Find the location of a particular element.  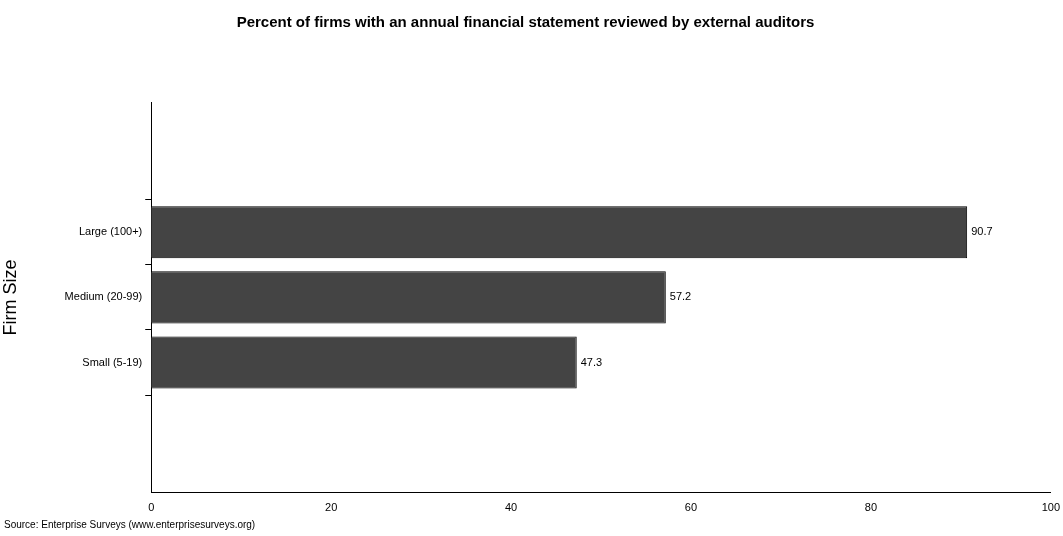

x-tick-label: 100 is located at coordinates (1050, 507).